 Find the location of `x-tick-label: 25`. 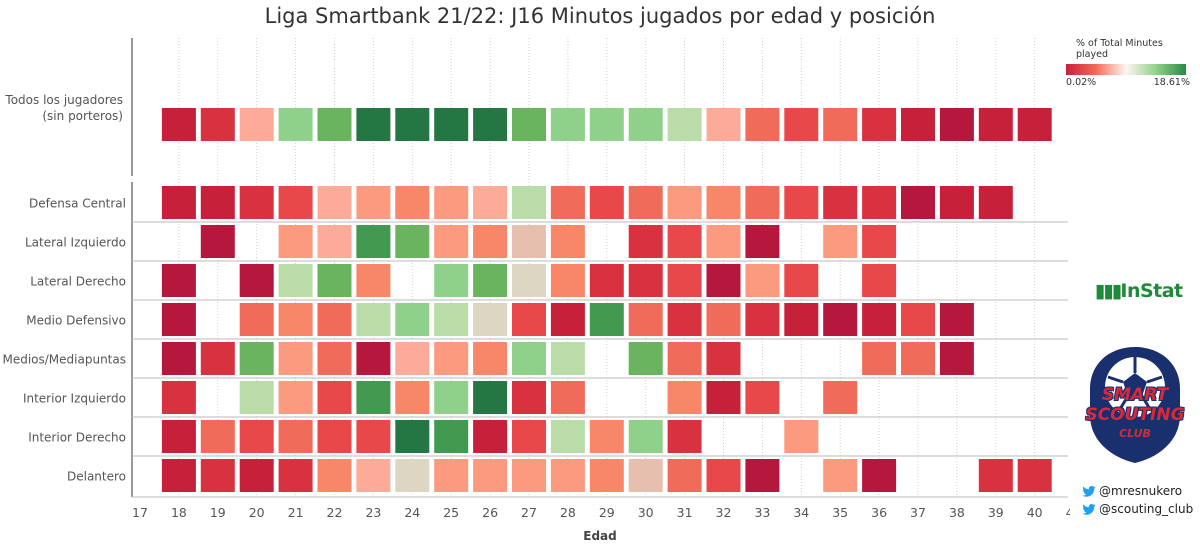

x-tick-label: 25 is located at coordinates (451, 512).